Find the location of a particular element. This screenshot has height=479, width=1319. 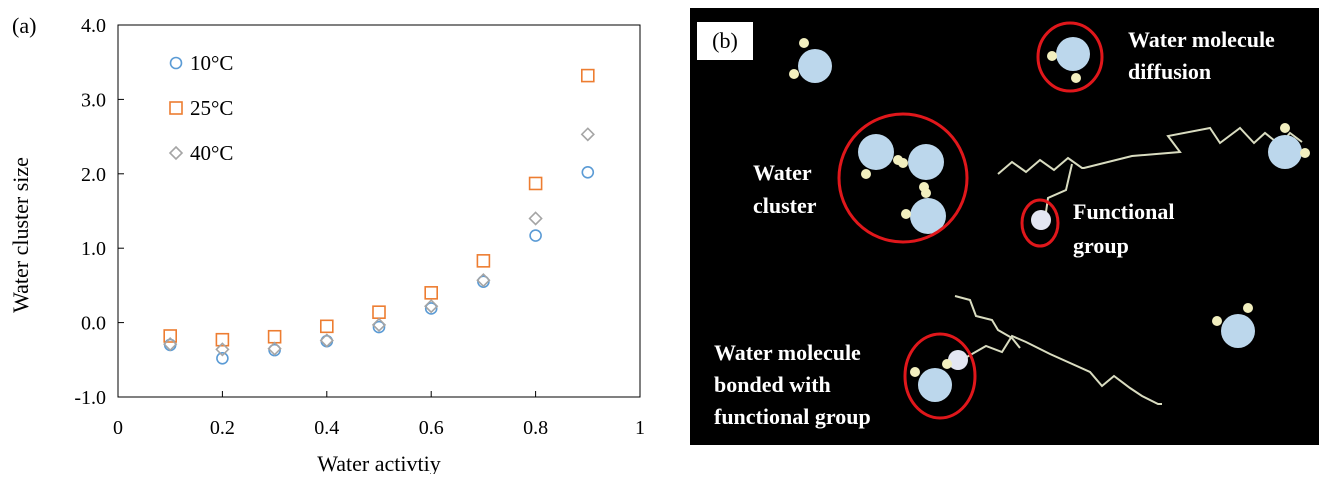

water-cluster-icon is located at coordinates (903, 178).